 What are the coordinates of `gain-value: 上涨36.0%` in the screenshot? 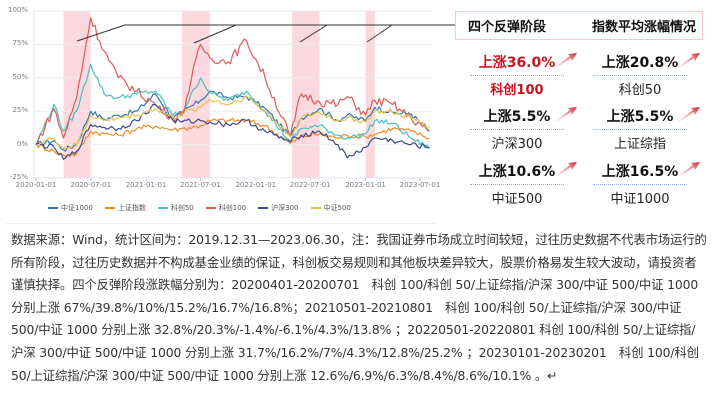 It's located at (517, 63).